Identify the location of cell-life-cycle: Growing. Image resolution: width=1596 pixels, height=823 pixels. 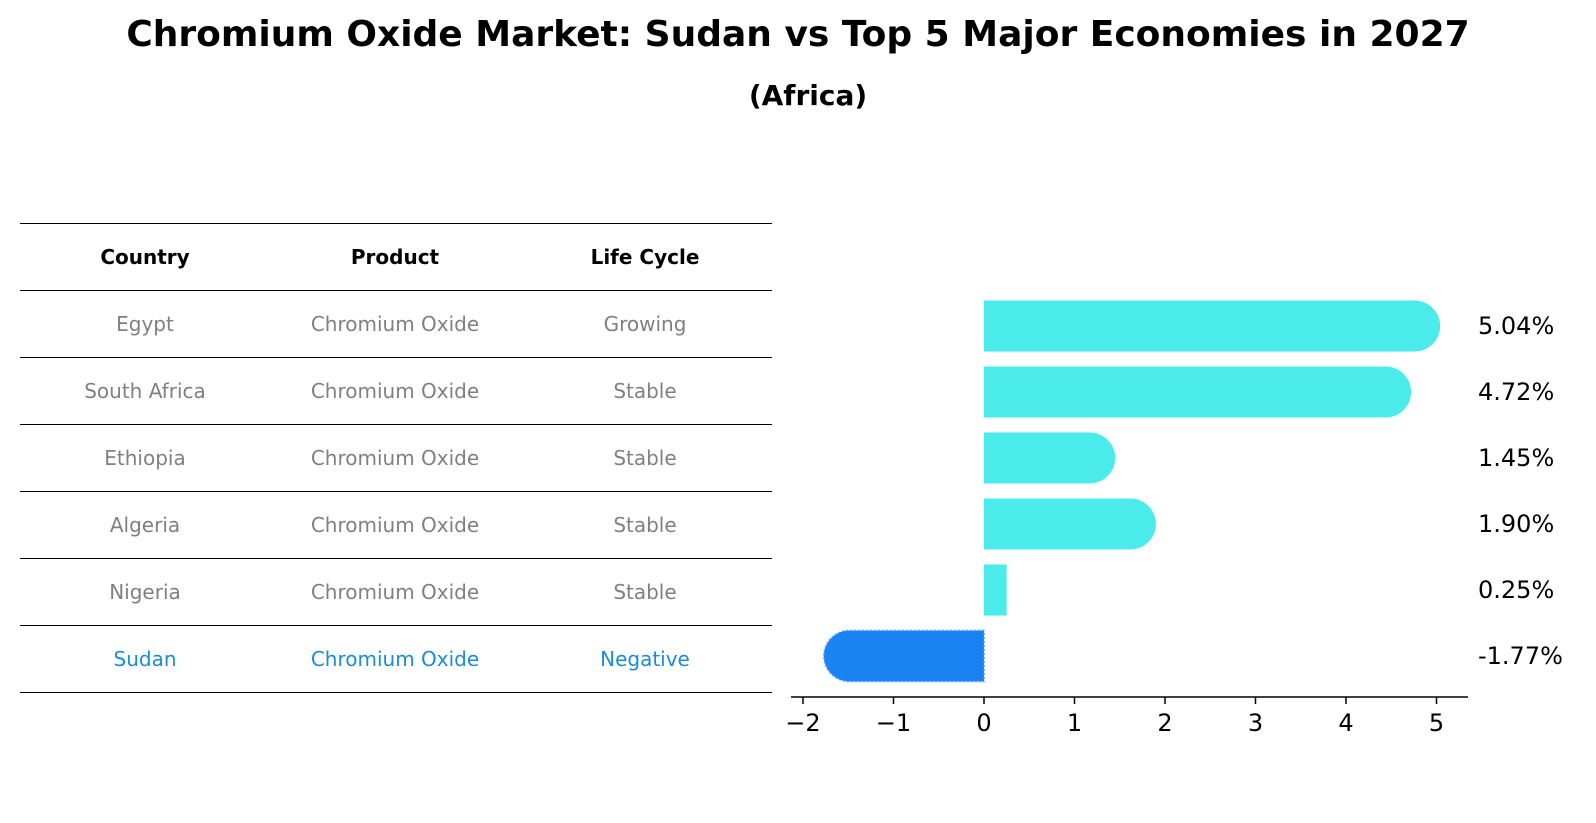
(645, 324).